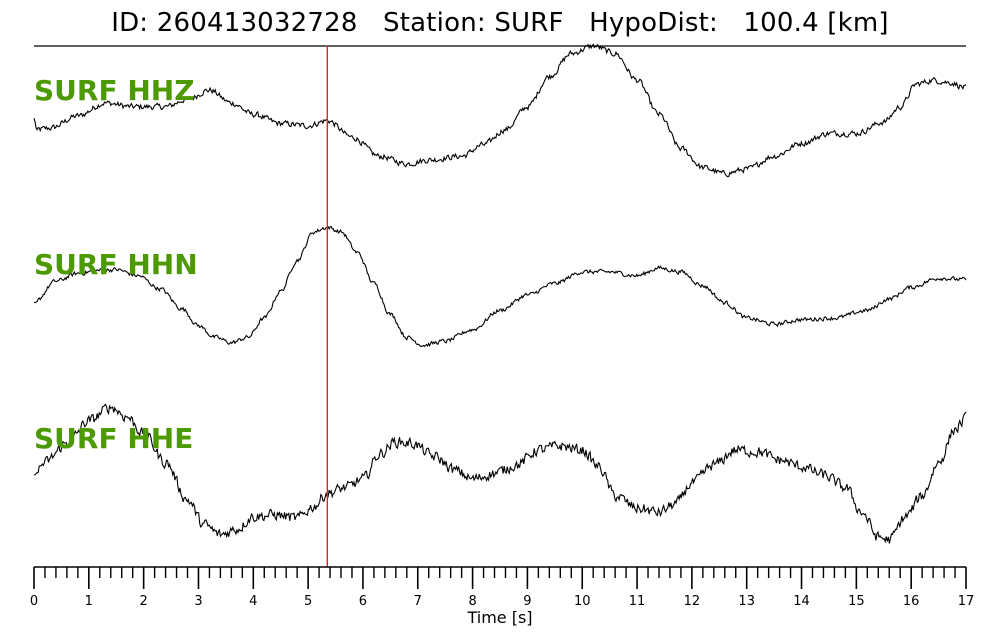 This screenshot has height=640, width=1000. I want to click on x-tick-label: 2, so click(144, 601).